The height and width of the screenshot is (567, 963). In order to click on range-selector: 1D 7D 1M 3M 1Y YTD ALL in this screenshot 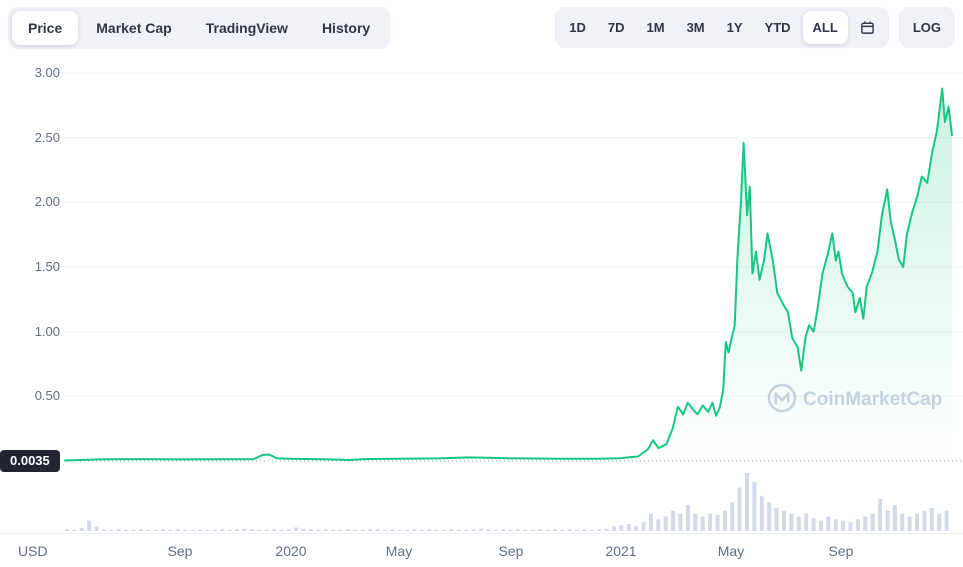, I will do `click(722, 27)`.